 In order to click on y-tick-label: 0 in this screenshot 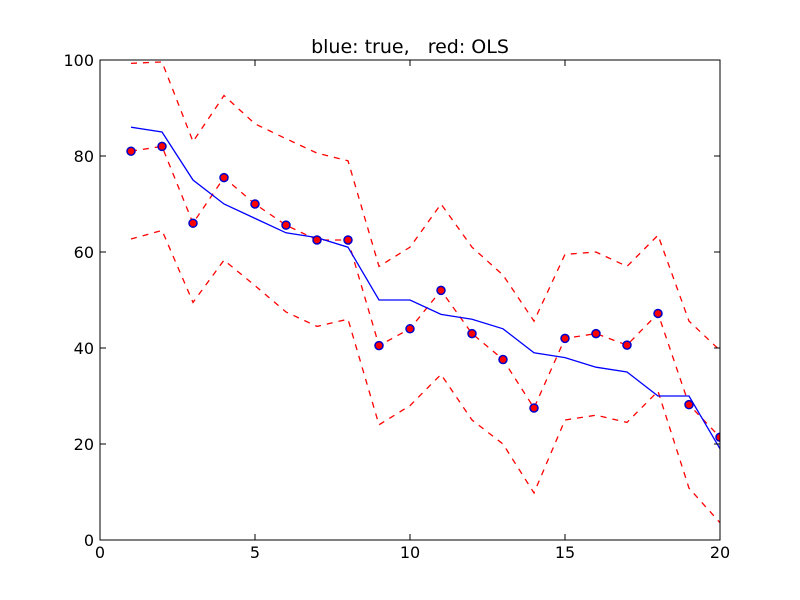, I will do `click(89, 540)`.